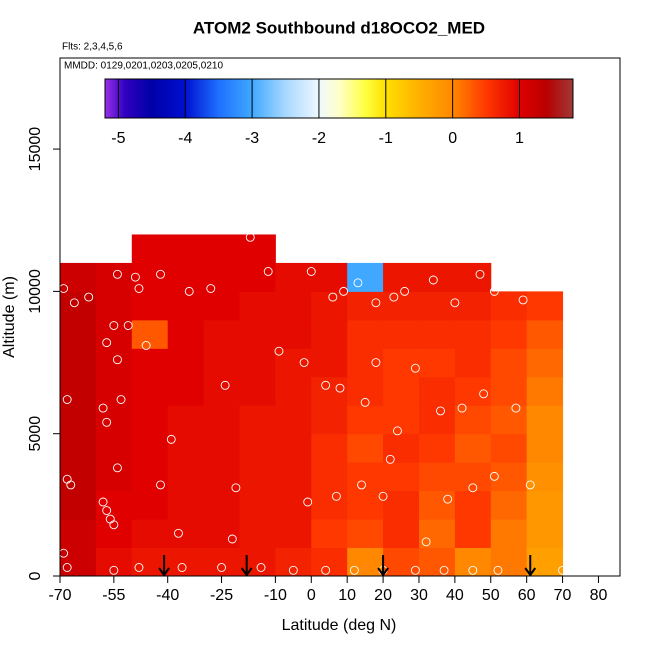 The image size is (650, 650). I want to click on x-tick-label: -70, so click(59, 595).